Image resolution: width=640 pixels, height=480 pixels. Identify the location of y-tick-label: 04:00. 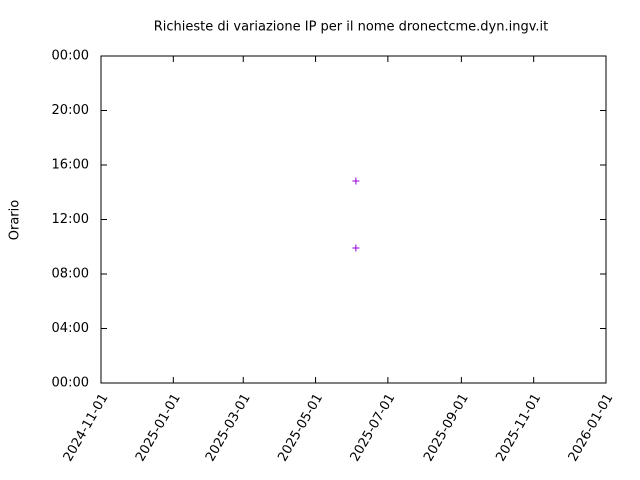
(70, 328).